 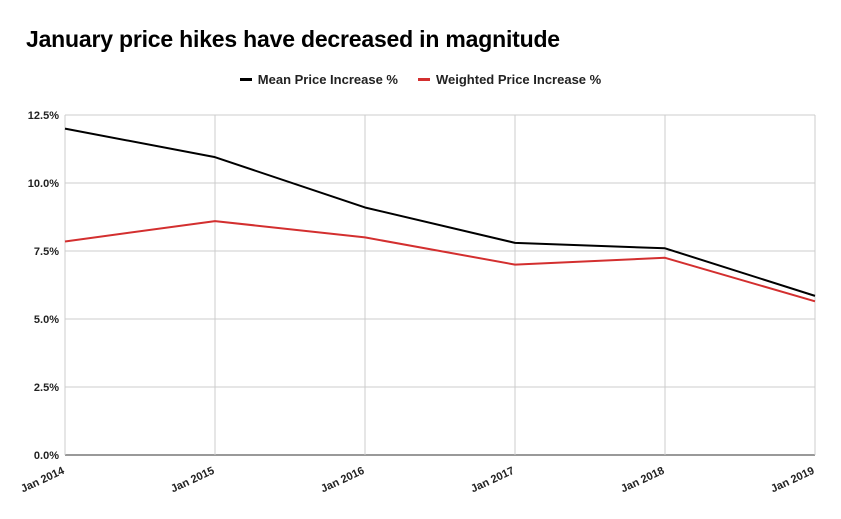 I want to click on y-tick-label: 2.5%, so click(x=46, y=388).